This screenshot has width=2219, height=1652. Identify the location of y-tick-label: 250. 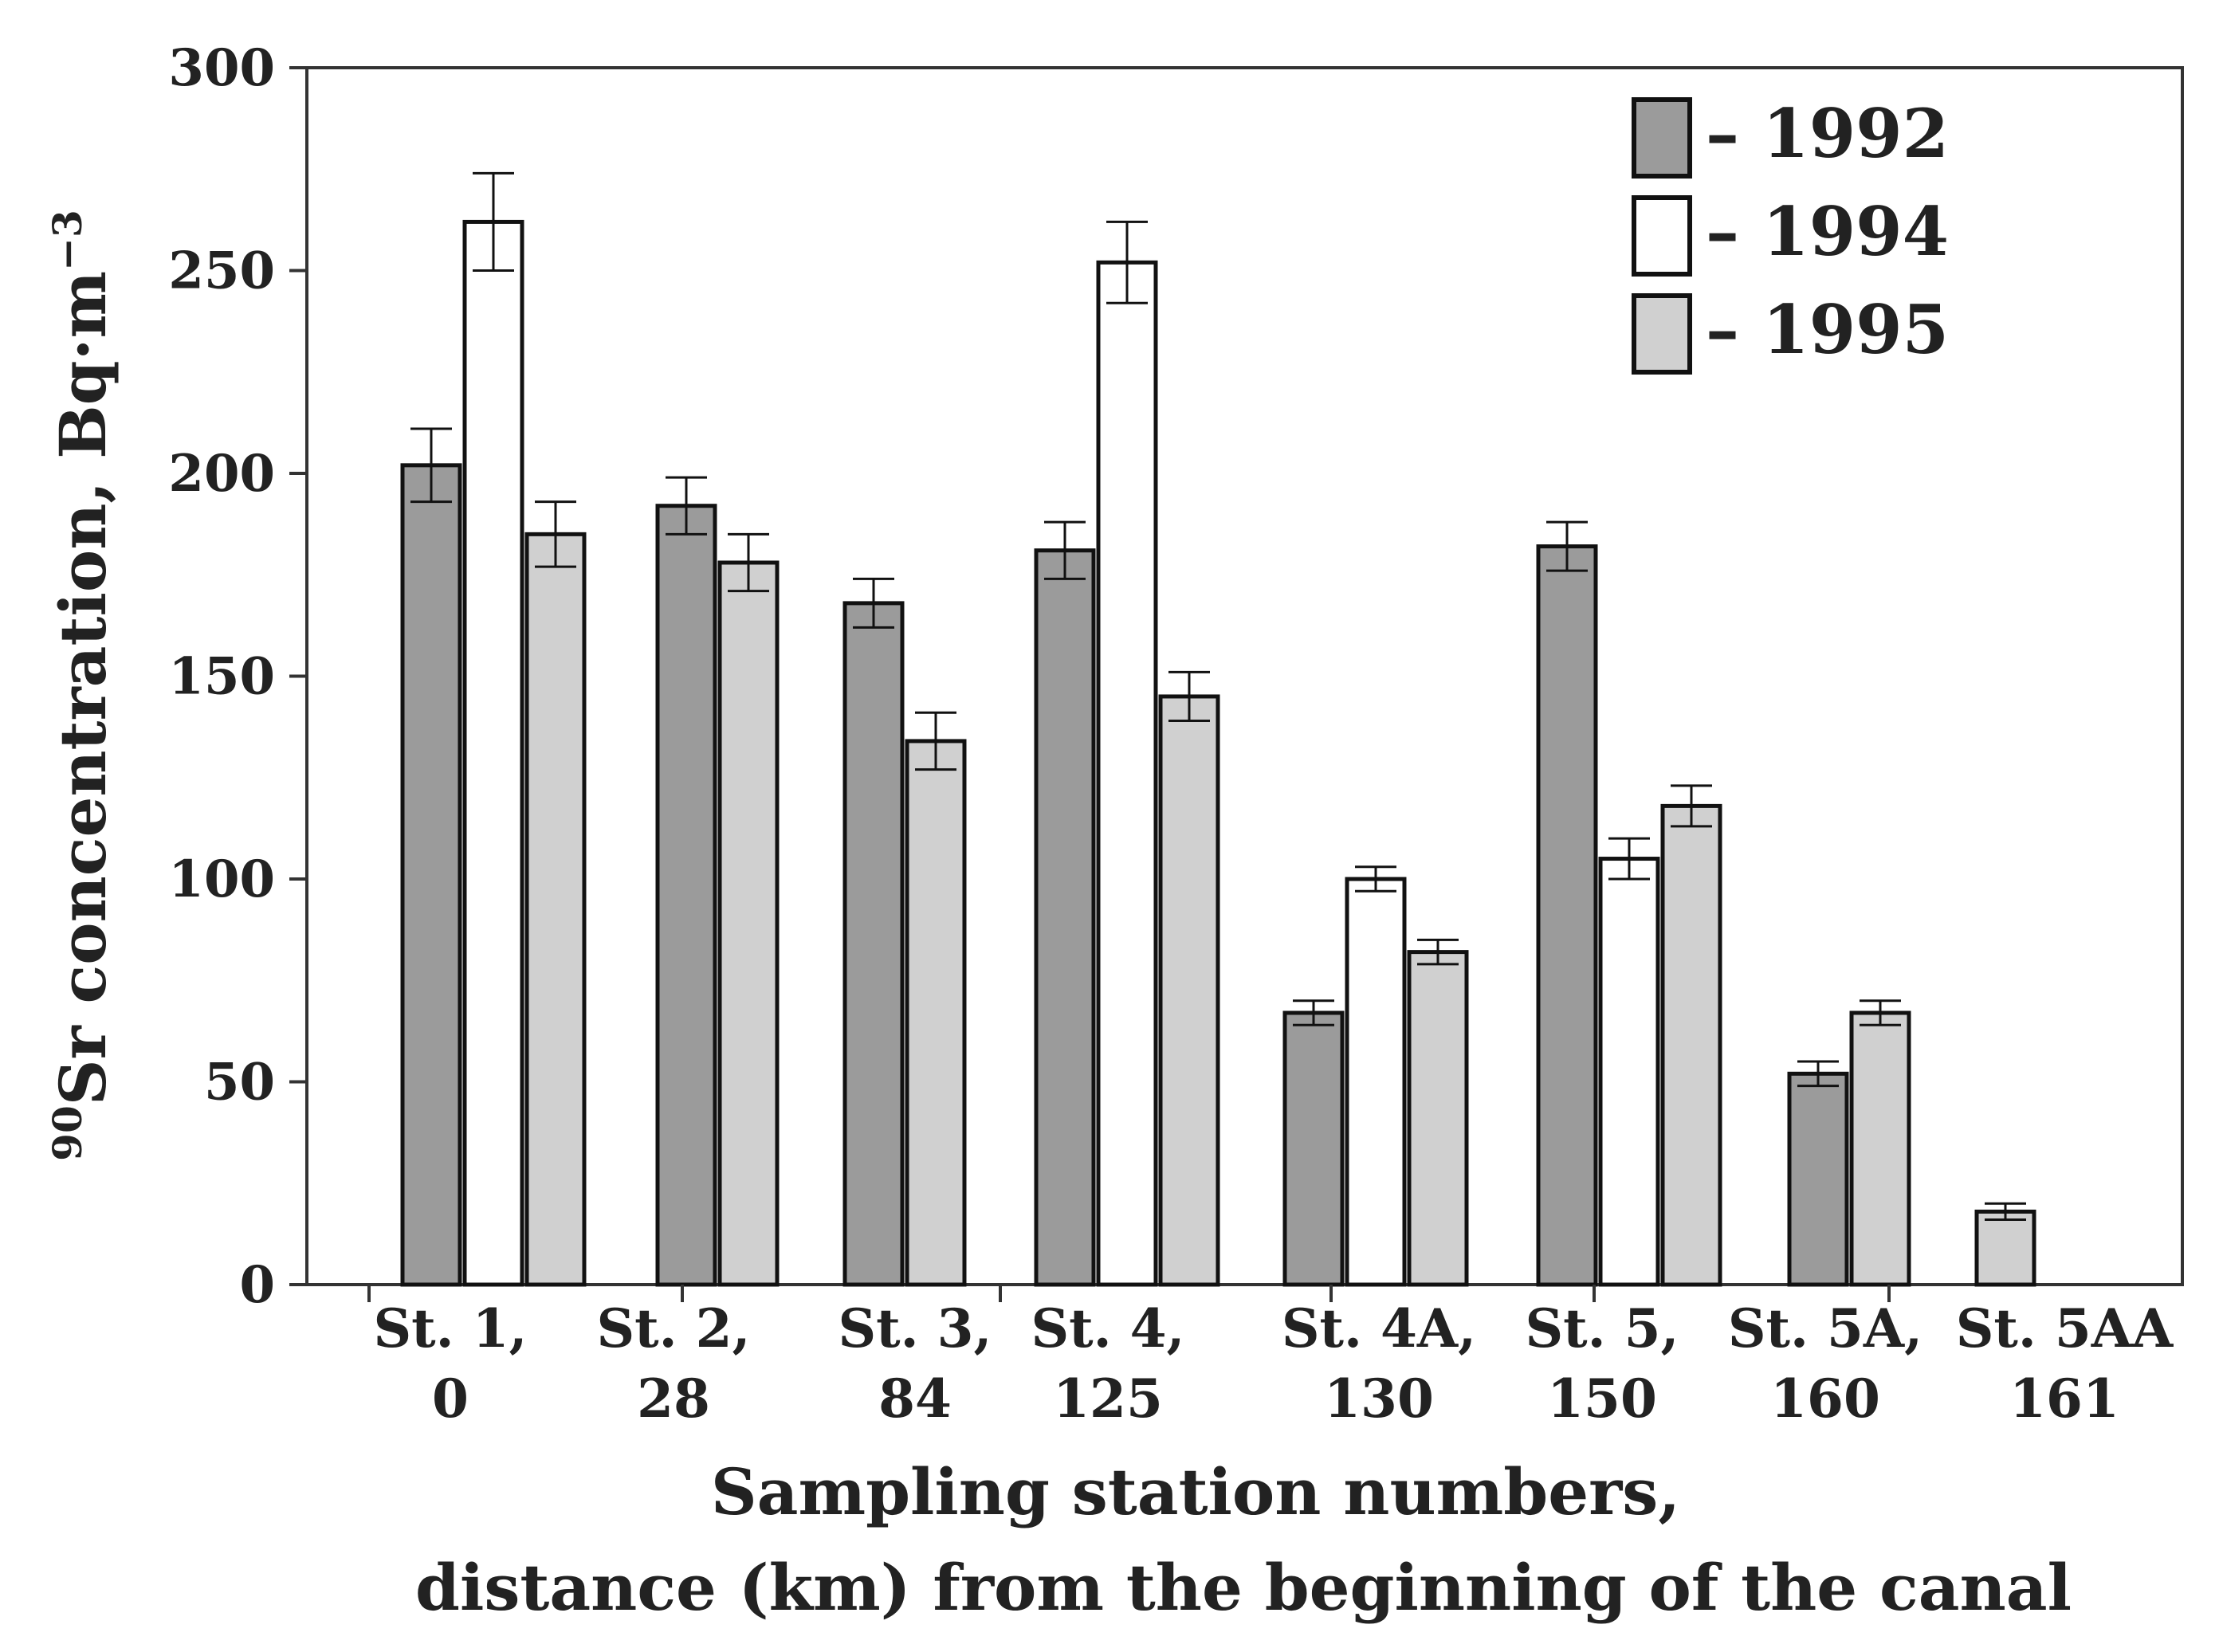
(221, 271).